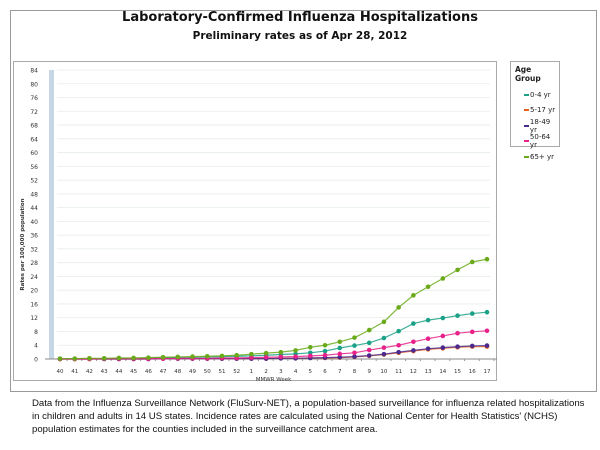 The width and height of the screenshot is (600, 450). I want to click on x-tick-label: 14, so click(442, 372).